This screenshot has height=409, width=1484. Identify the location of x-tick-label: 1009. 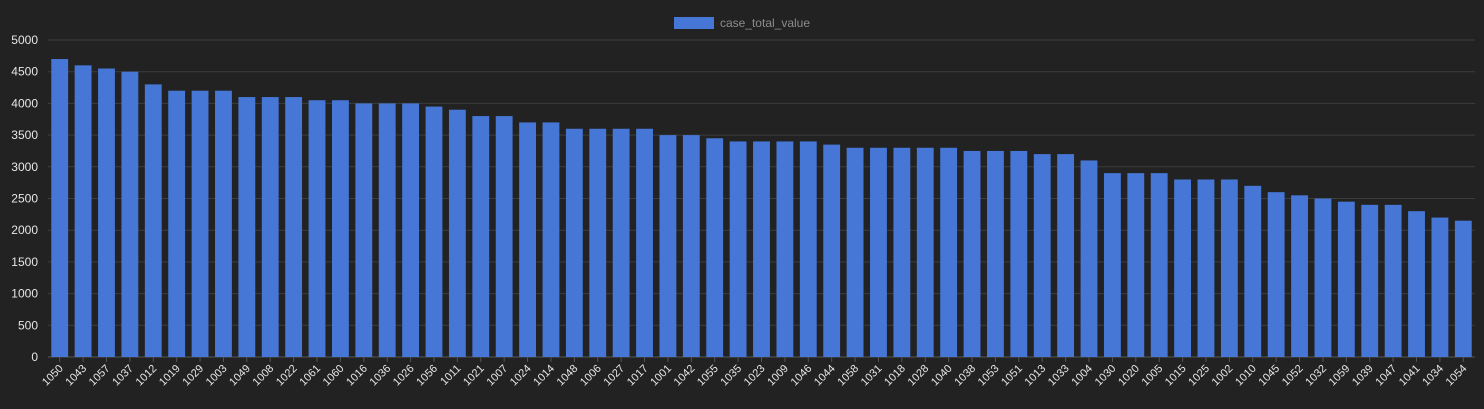
(778, 376).